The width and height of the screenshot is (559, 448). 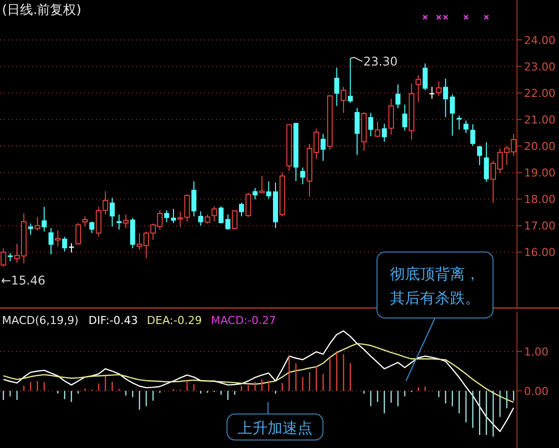 I want to click on callout: 彻底顶背离，其后有杀跌。, so click(x=435, y=317).